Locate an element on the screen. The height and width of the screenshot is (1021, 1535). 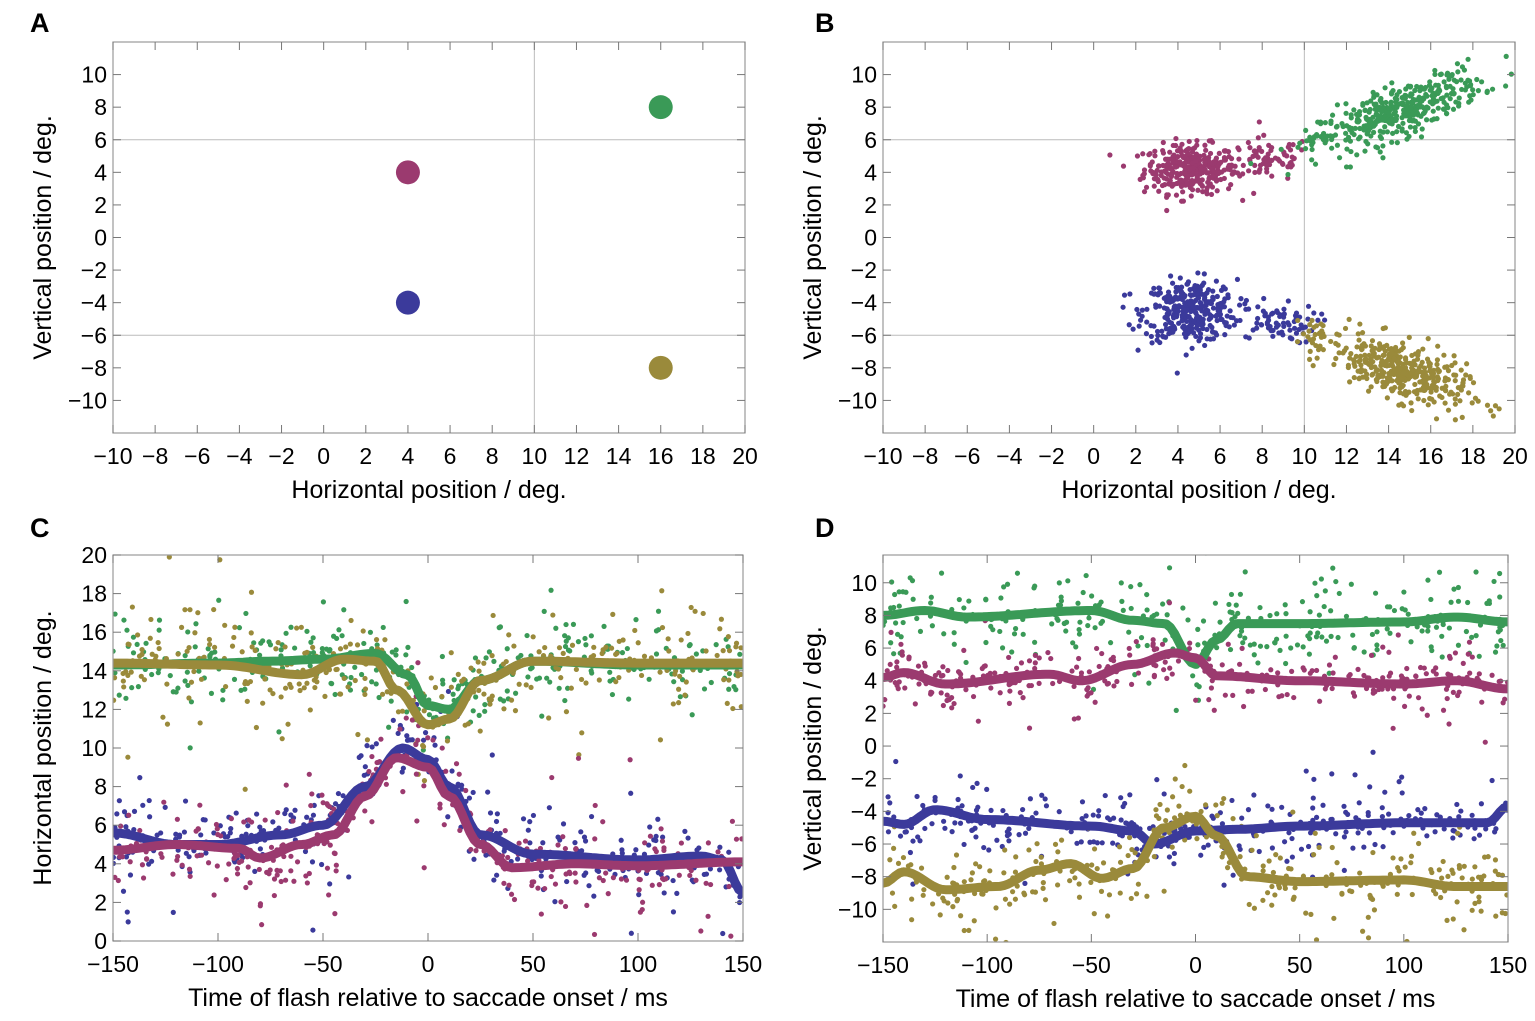
y-tick-label: 10 is located at coordinates (864, 583).